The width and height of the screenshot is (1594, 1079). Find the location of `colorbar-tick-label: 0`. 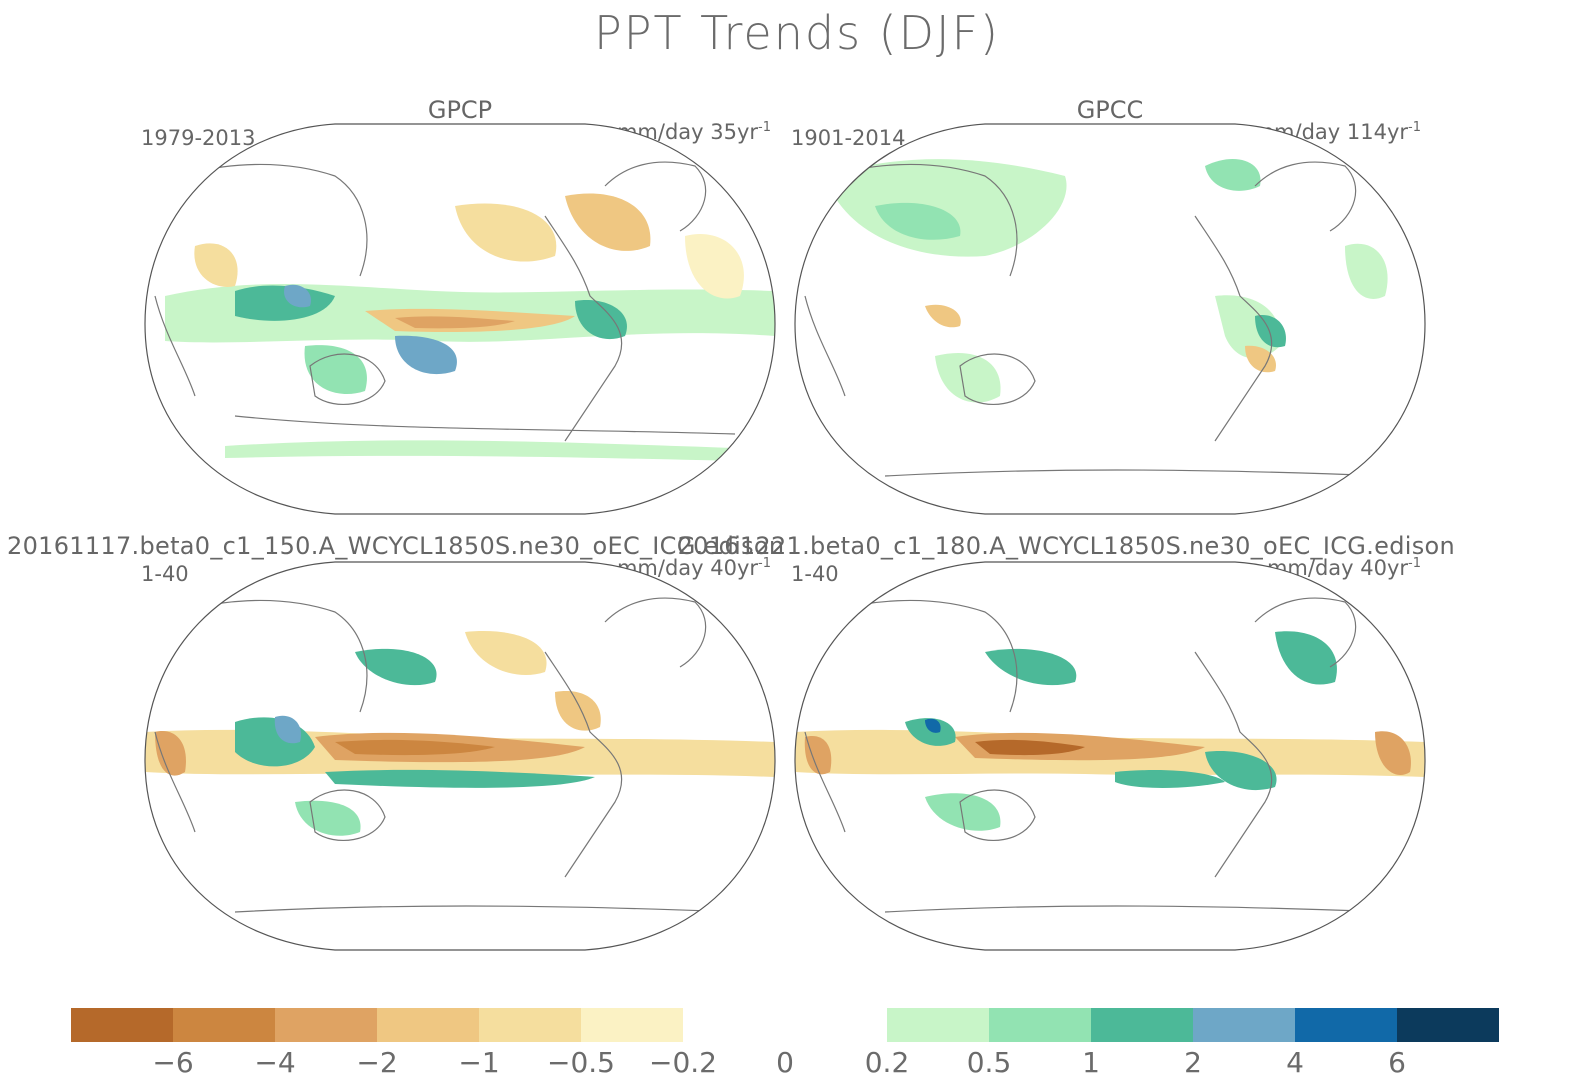

colorbar-tick-label: 0 is located at coordinates (785, 1062).